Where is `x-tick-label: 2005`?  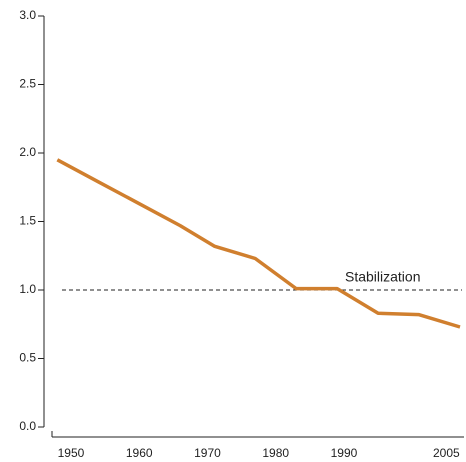
x-tick-label: 2005 is located at coordinates (446, 453).